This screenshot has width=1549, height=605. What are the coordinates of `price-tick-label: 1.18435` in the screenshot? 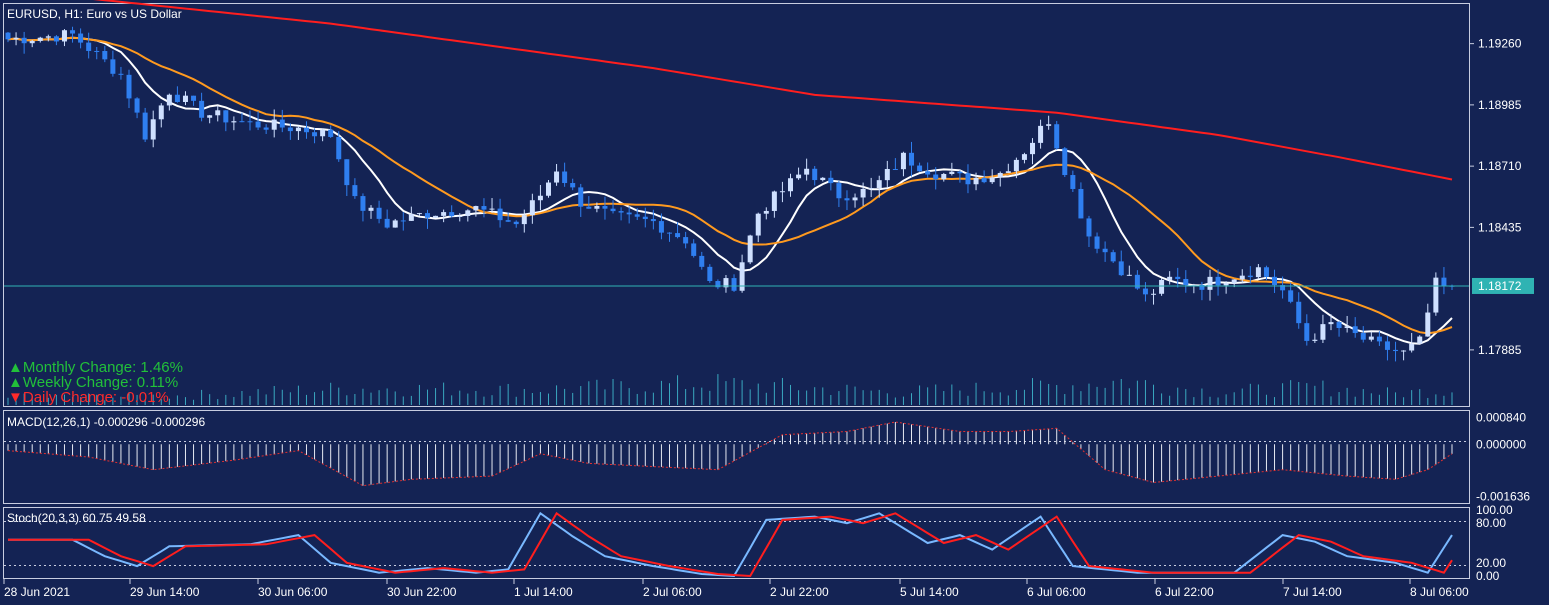 It's located at (1500, 227).